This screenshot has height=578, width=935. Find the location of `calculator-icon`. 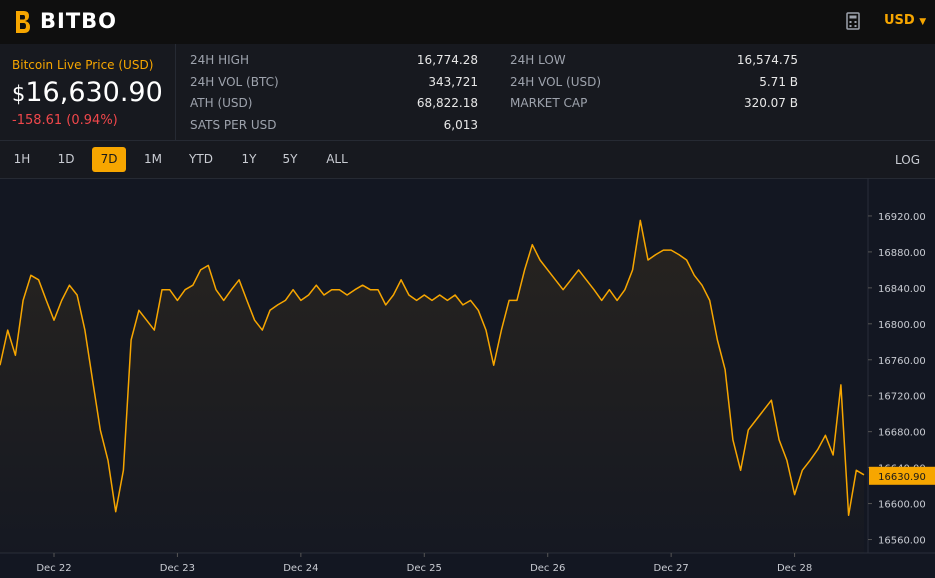

calculator-icon is located at coordinates (853, 21).